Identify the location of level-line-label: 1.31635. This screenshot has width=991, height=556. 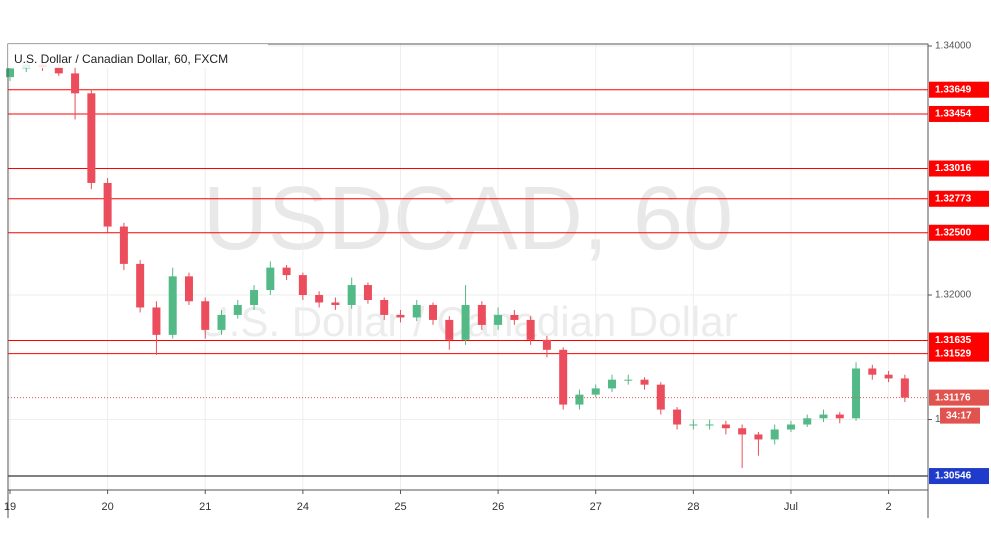
(953, 340).